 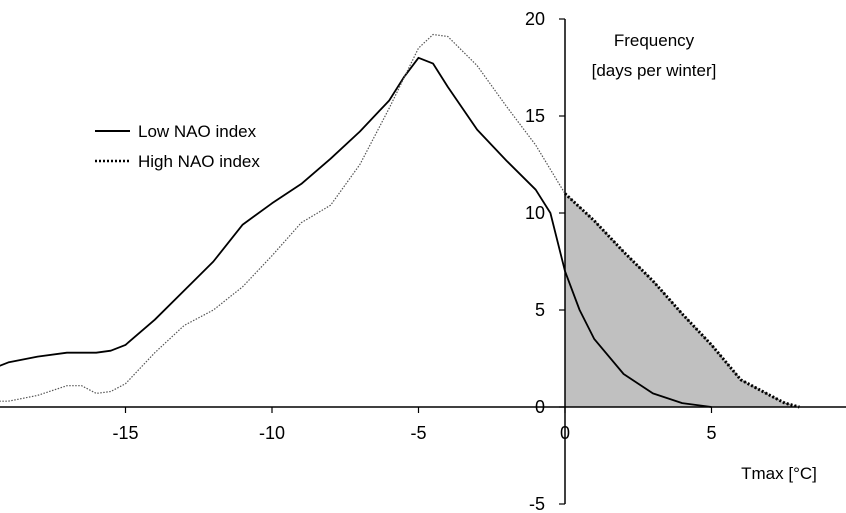 I want to click on x-tick-label: -10, so click(x=272, y=433).